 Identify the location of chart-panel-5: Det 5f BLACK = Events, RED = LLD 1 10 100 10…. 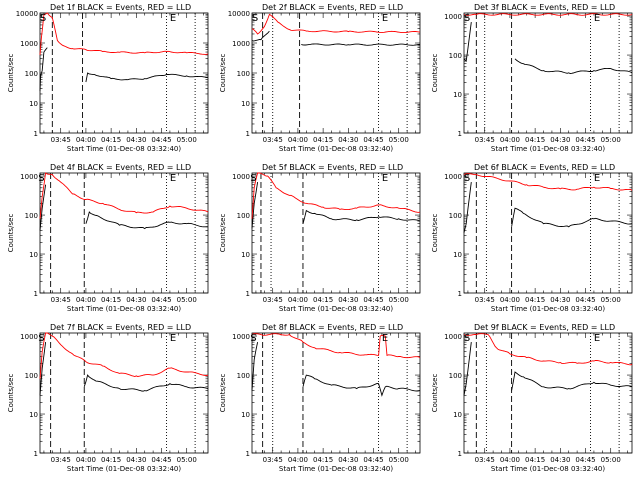
(320, 238).